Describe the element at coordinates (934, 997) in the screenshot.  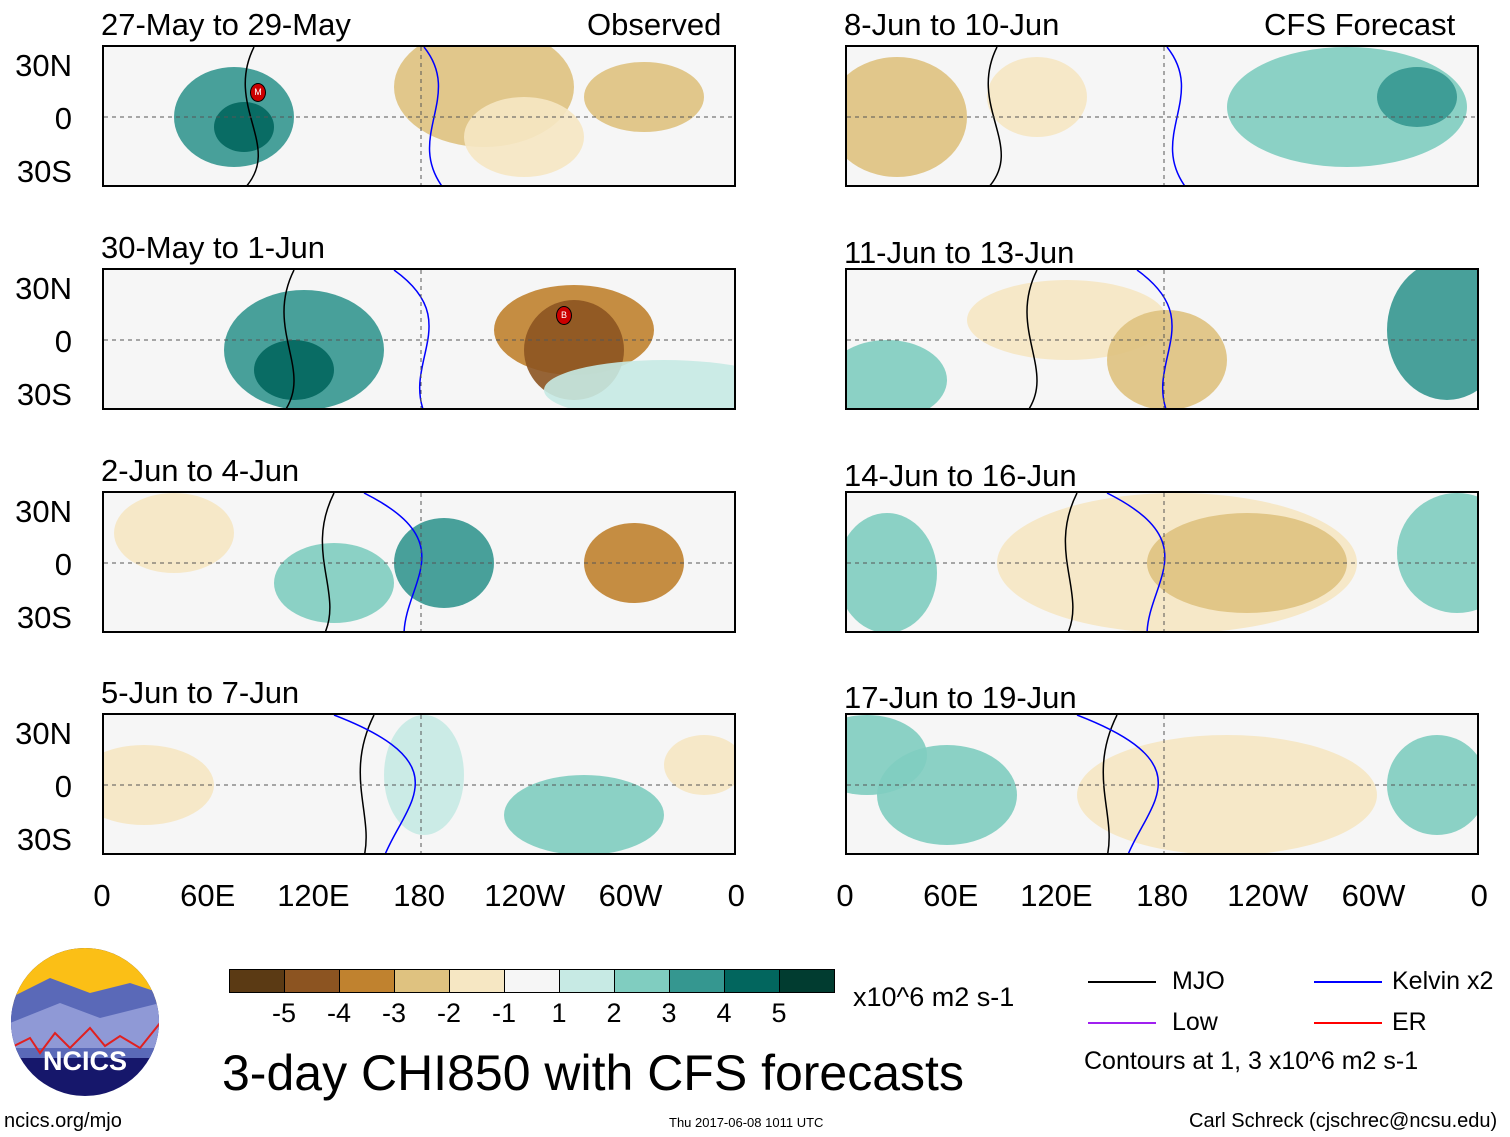
I see `colorbar-units: x10^6 m2 s-1` at that location.